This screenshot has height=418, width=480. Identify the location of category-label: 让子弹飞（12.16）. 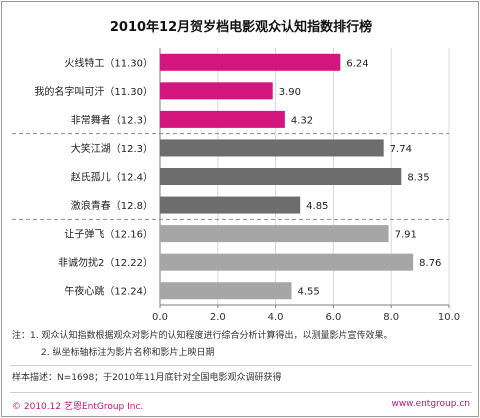
(108, 234).